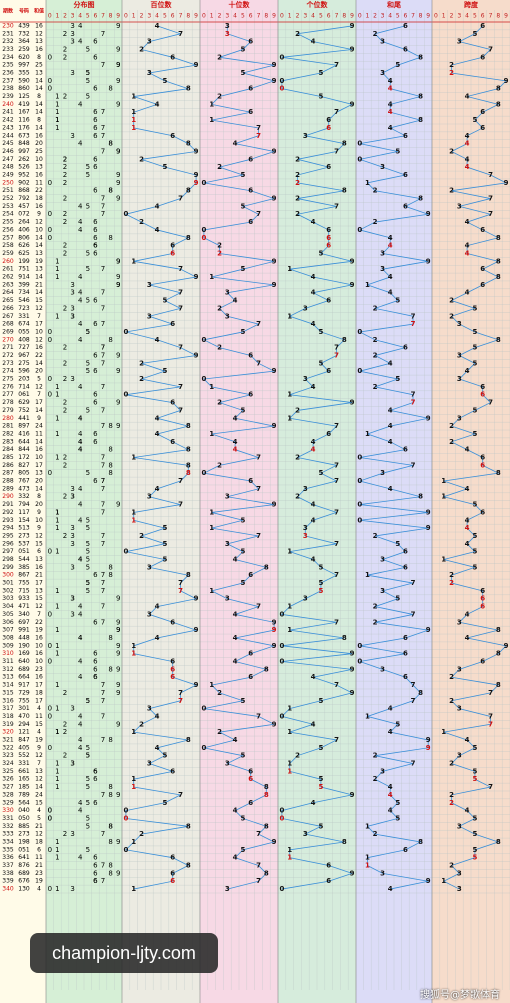 The height and width of the screenshot is (1003, 510). What do you see at coordinates (39, 433) in the screenshot?
I see `sum: 11` at bounding box center [39, 433].